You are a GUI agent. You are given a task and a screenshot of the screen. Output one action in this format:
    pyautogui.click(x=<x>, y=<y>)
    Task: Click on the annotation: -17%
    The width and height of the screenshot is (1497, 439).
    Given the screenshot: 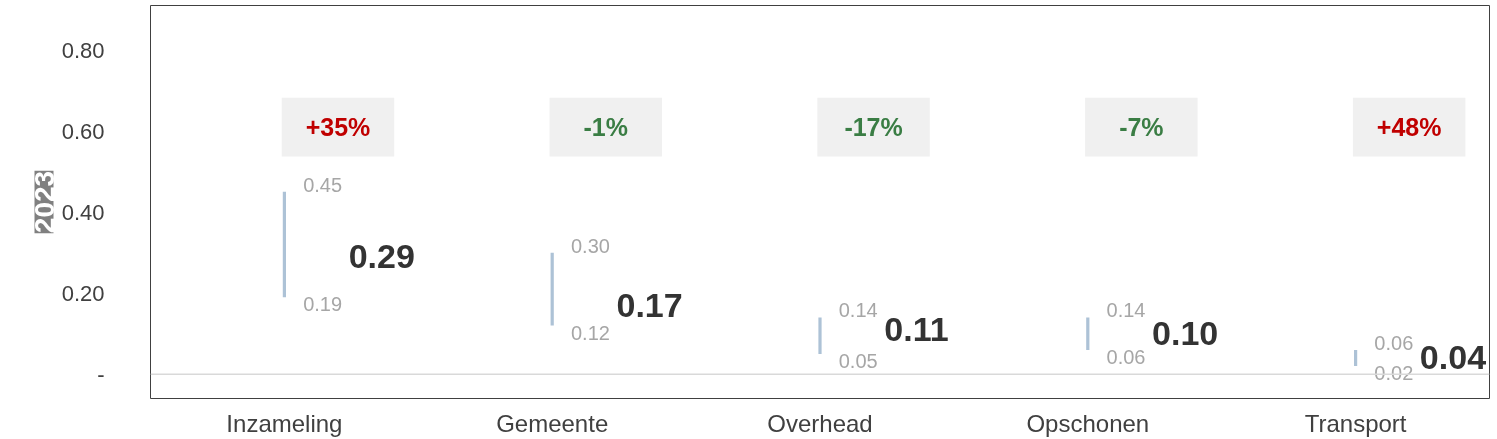 What is the action you would take?
    pyautogui.click(x=873, y=127)
    